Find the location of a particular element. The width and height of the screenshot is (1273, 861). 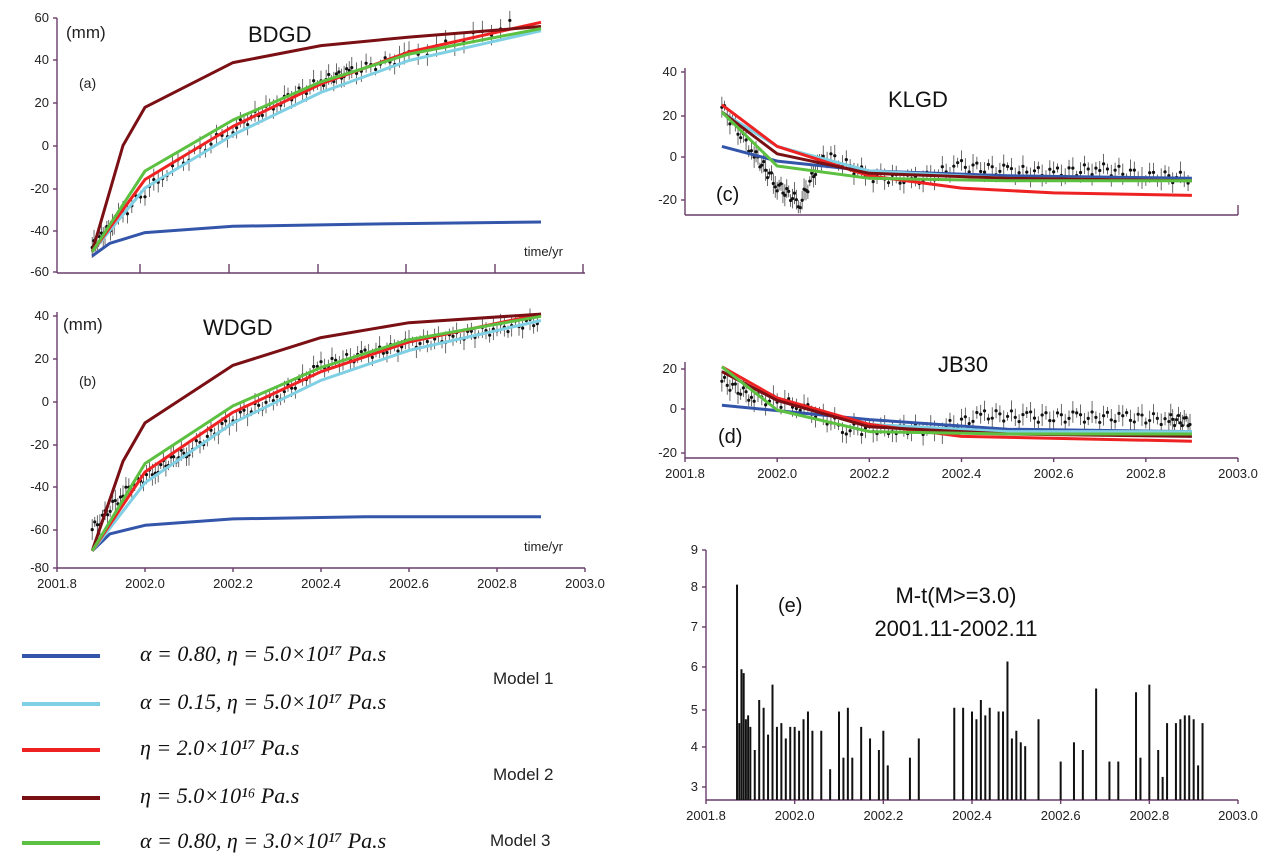

panel-b-y-tick-label: -80 is located at coordinates (39, 567).